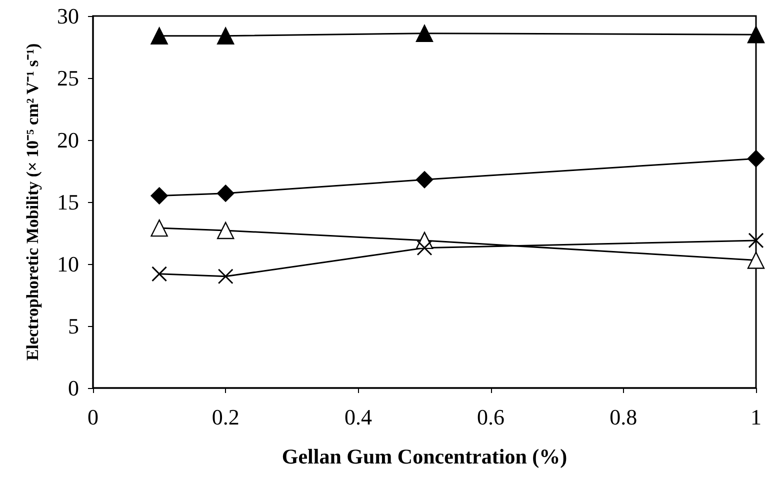 This screenshot has width=768, height=484. I want to click on x-tick-label: 0, so click(93, 417).